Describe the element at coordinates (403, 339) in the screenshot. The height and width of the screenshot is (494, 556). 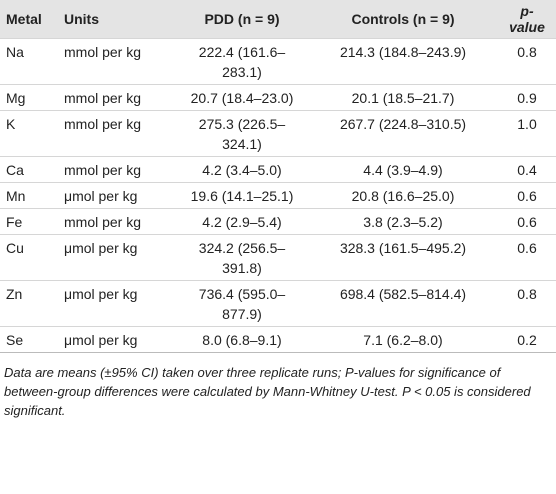
I see `table-cell: 7.1 (6.2–8.0)` at that location.